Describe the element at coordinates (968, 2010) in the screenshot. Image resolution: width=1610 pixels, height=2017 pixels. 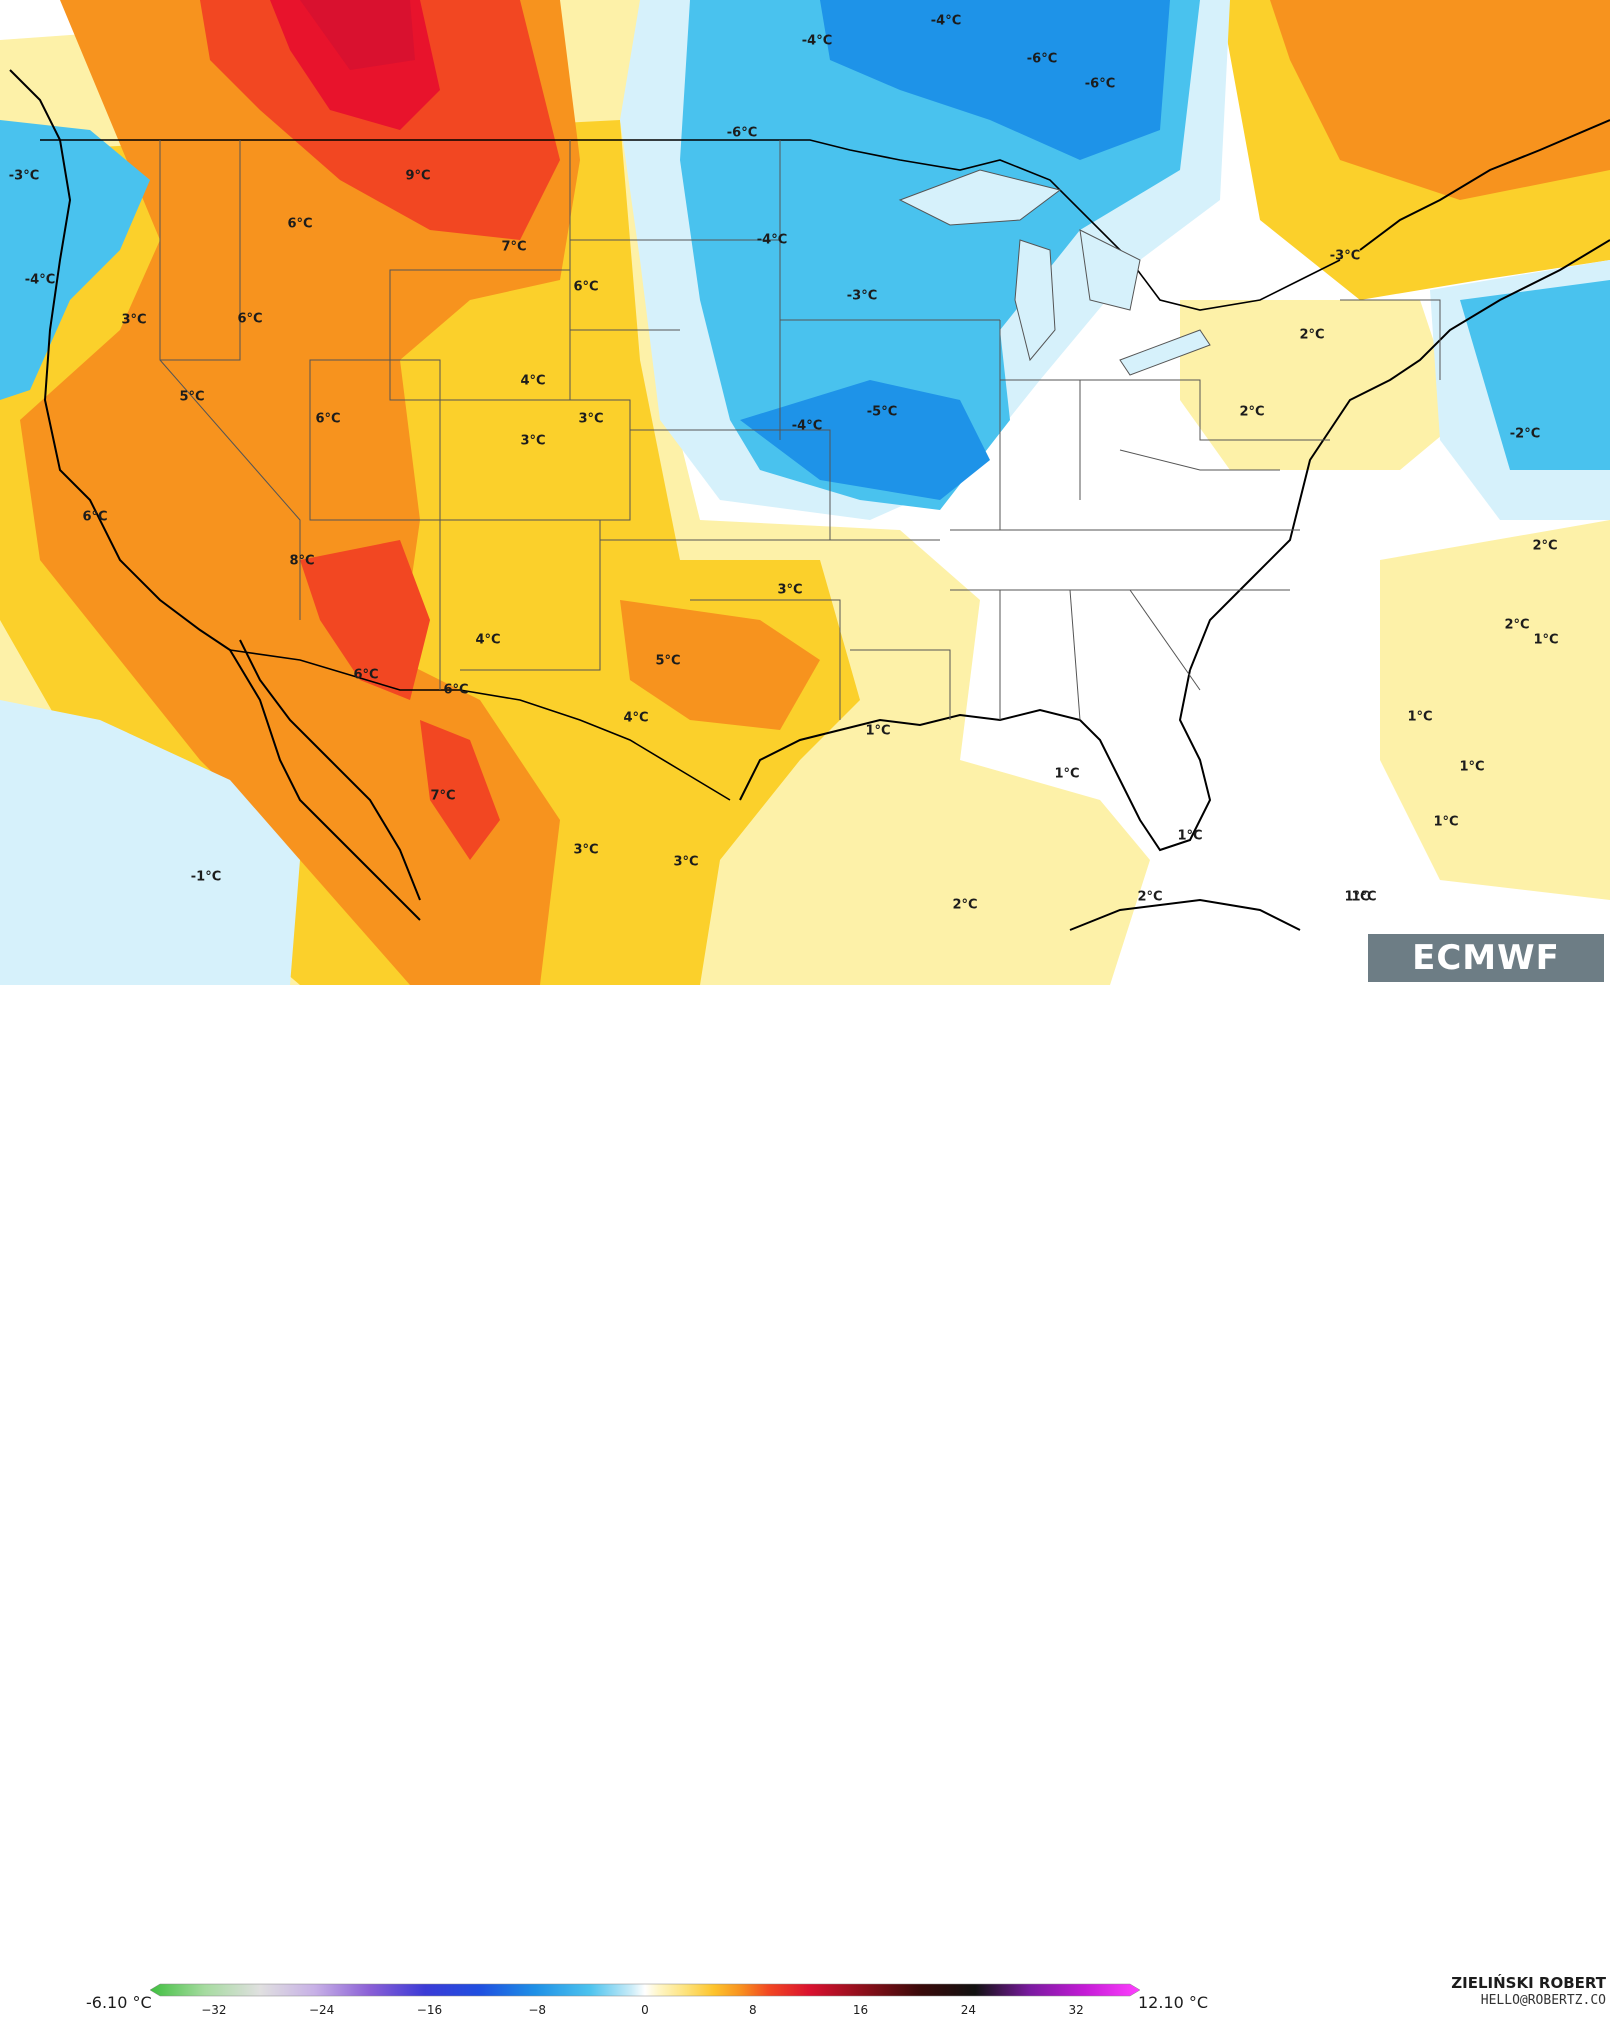
I see `colorbar-tick-label: 24` at that location.